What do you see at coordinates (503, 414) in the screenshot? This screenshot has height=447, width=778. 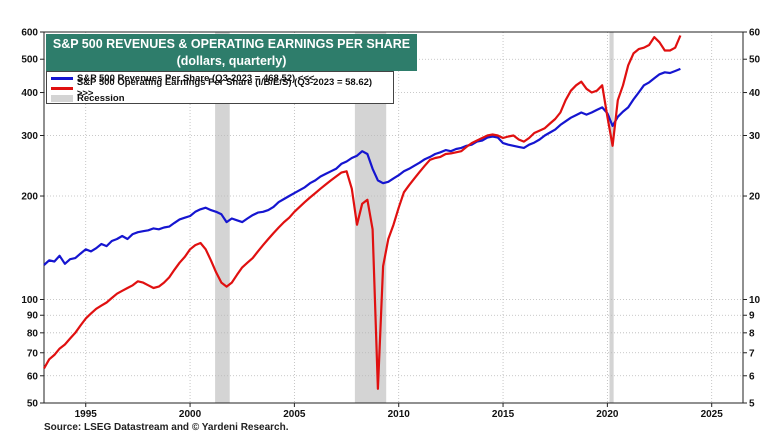 I see `x-tick-label: 2015` at bounding box center [503, 414].